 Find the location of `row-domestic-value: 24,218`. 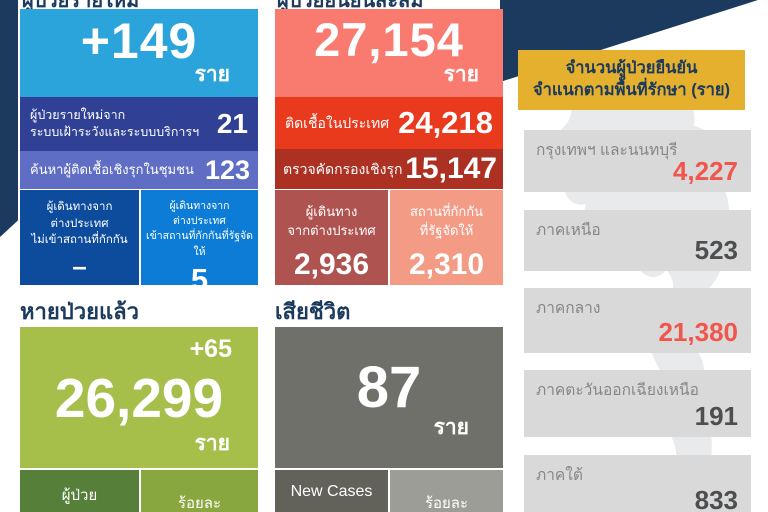

row-domestic-value: 24,218 is located at coordinates (445, 122).